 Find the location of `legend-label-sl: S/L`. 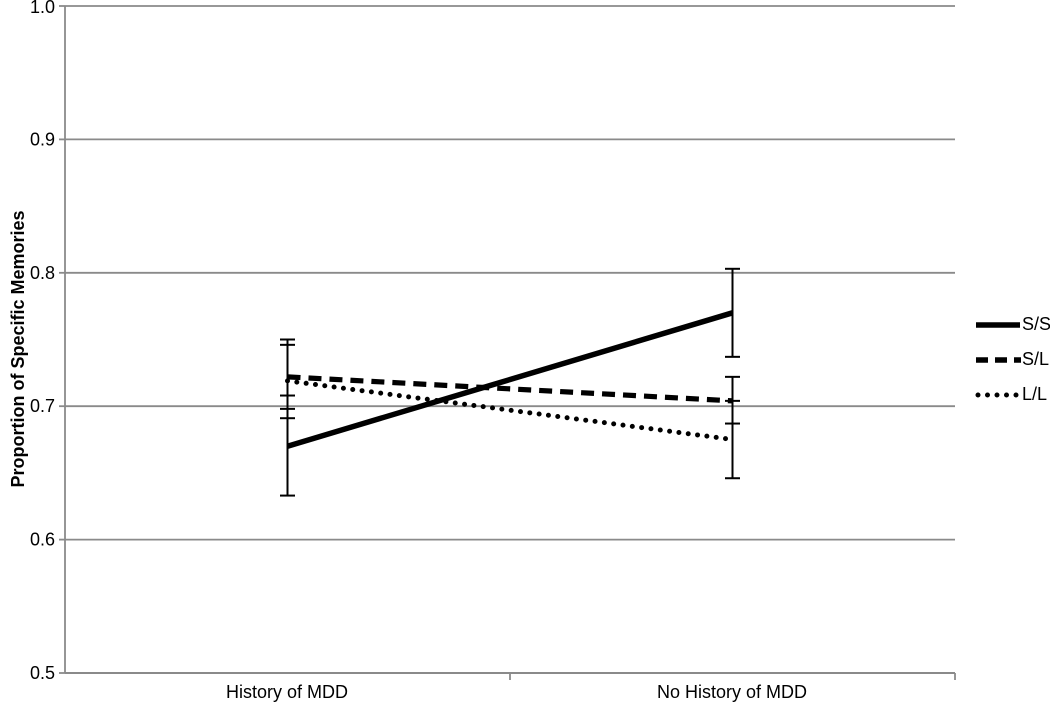

legend-label-sl: S/L is located at coordinates (1036, 359).